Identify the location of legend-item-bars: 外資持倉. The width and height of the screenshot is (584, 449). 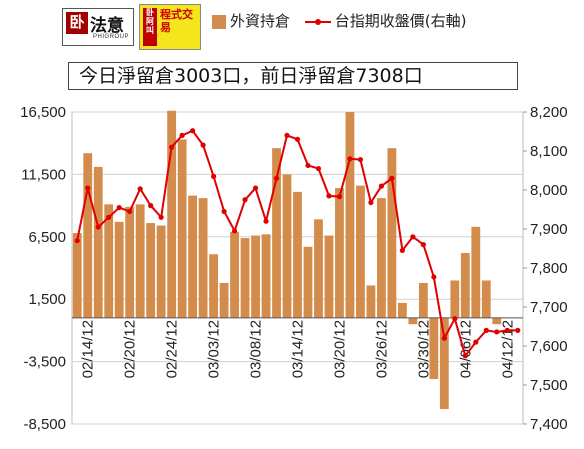
(251, 20).